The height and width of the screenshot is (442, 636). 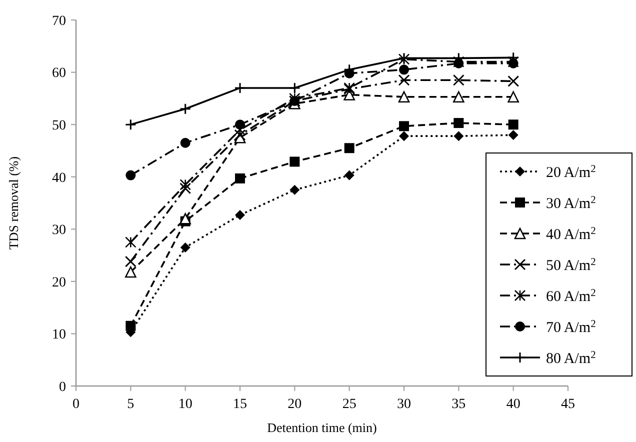 I want to click on legend-label: 70 A/m$^{2}$, so click(x=571, y=327).